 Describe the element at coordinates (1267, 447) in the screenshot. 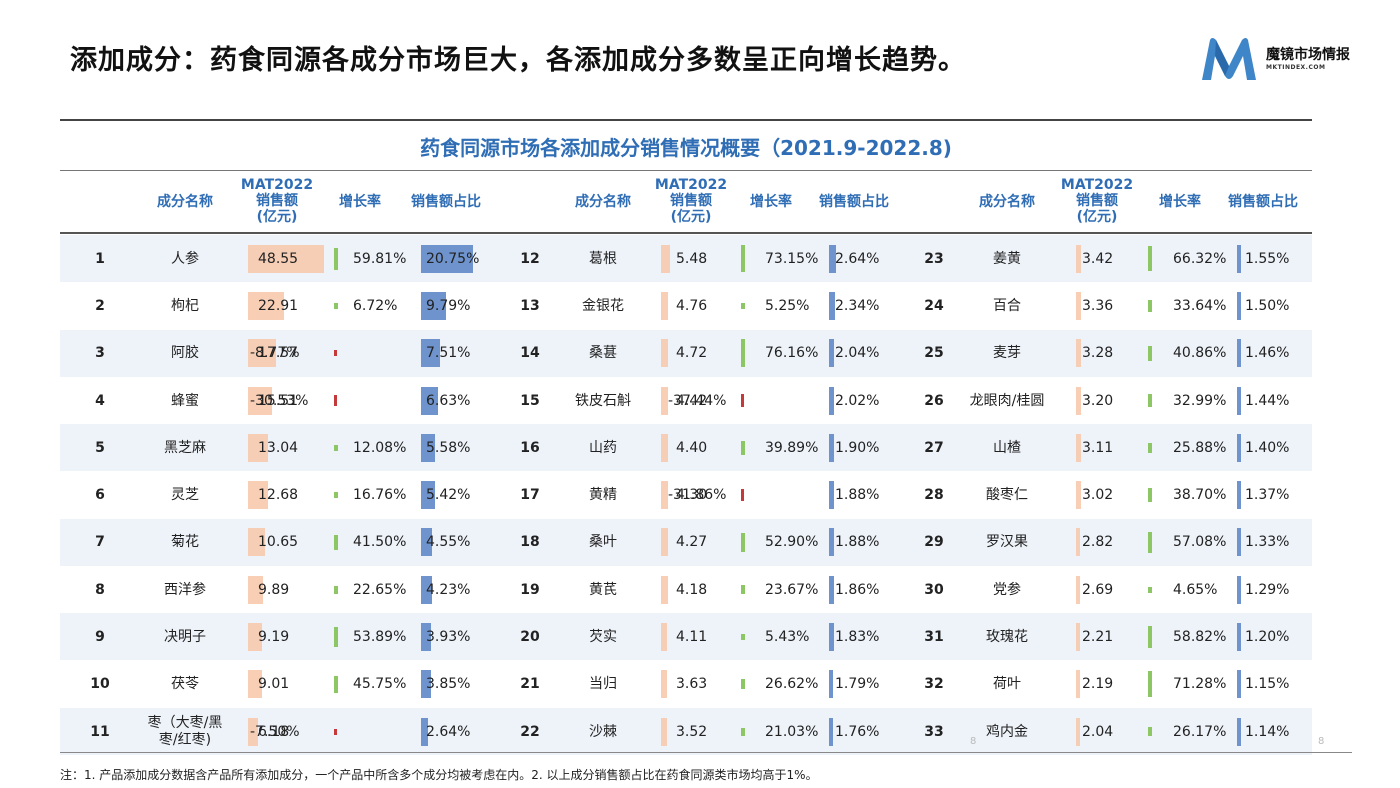

I see `share-value: 1.40%` at that location.